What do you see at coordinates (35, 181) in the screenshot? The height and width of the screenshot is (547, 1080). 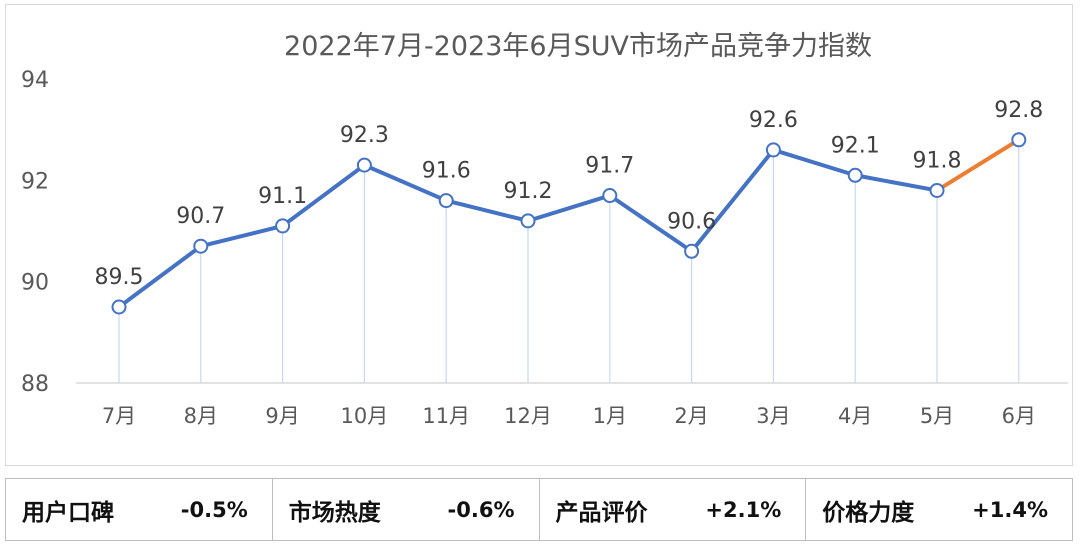 I see `y-tick-label: 92` at bounding box center [35, 181].